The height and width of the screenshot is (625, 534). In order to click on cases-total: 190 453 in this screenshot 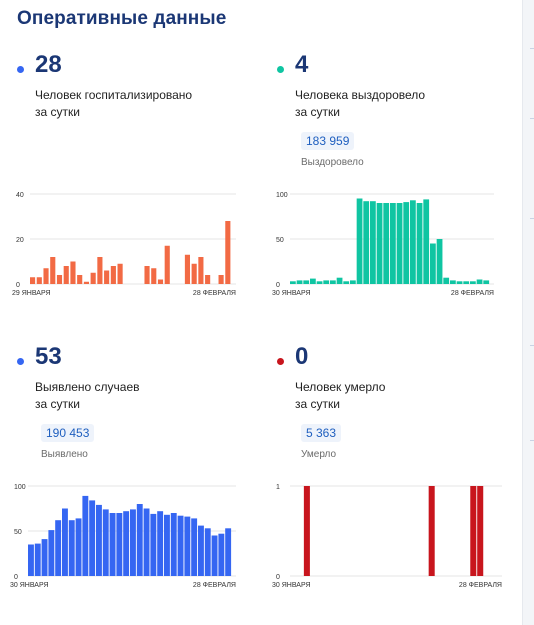, I will do `click(68, 433)`.